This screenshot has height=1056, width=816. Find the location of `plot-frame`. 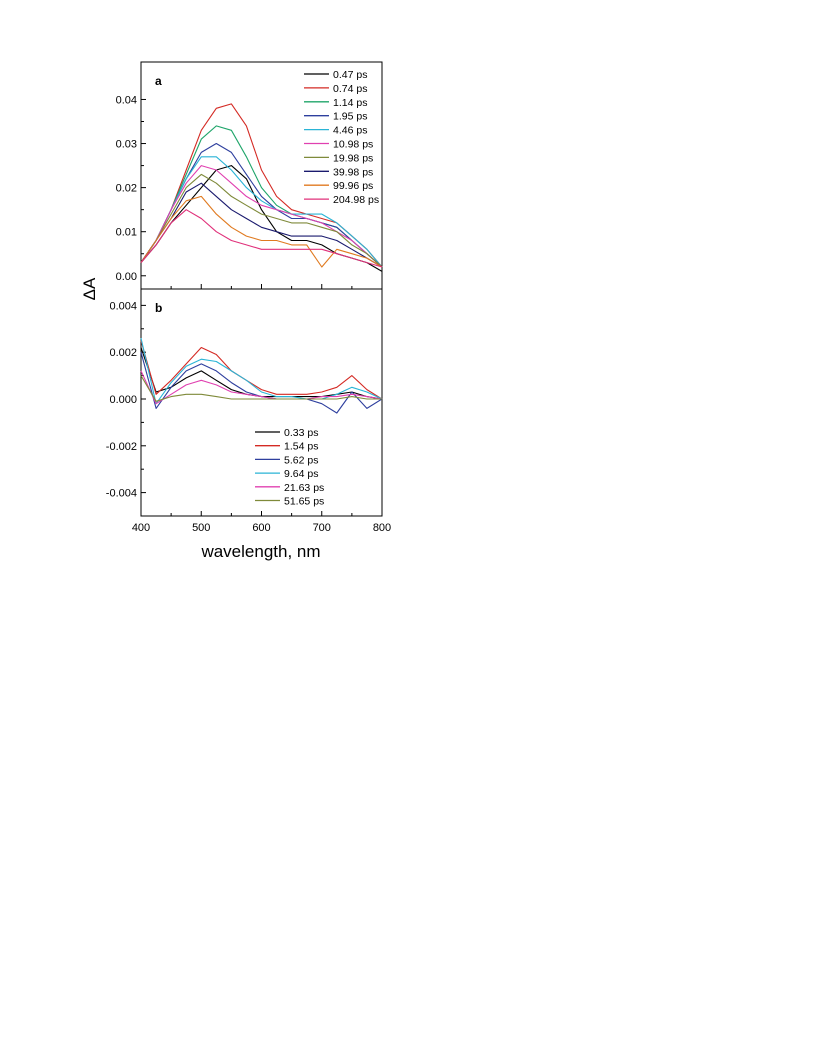

plot-frame is located at coordinates (261, 402).